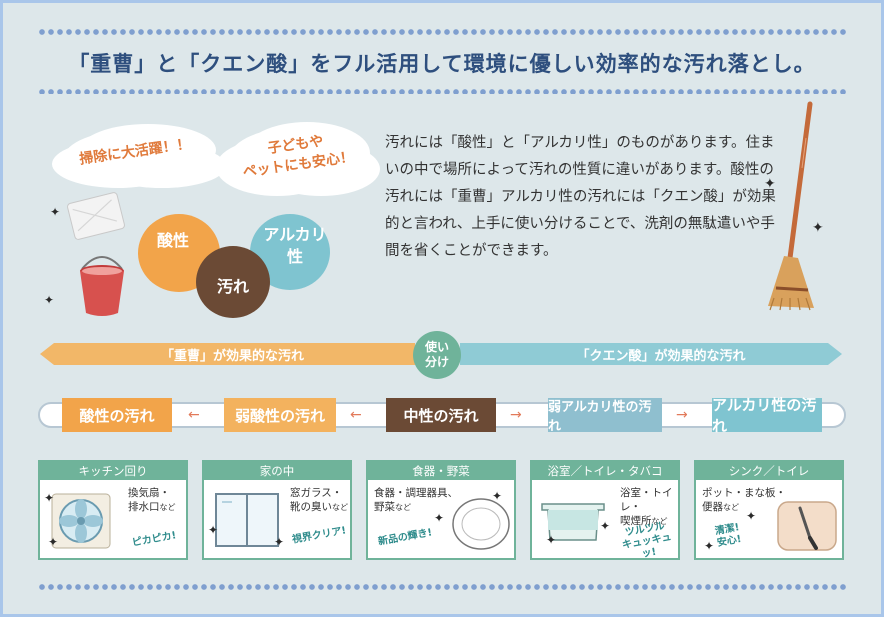 The width and height of the screenshot is (884, 617). Describe the element at coordinates (356, 415) in the screenshot. I see `scale-arrow-2: ←` at that location.